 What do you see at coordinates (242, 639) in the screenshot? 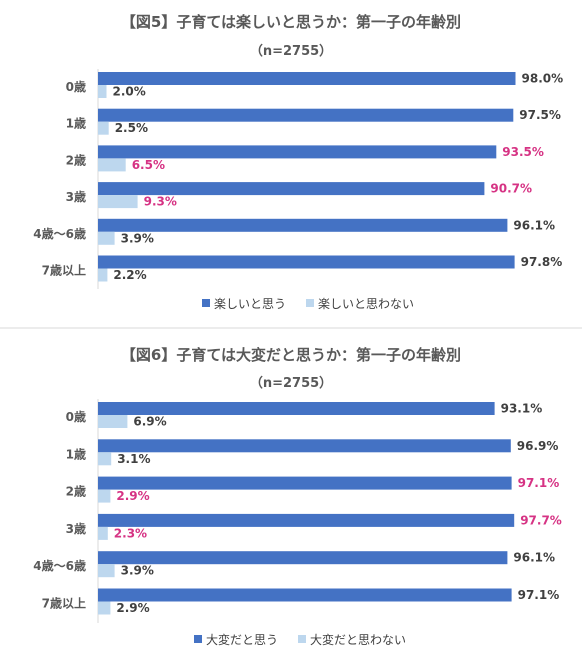
I see `legend-label: 大変だと思う` at bounding box center [242, 639].